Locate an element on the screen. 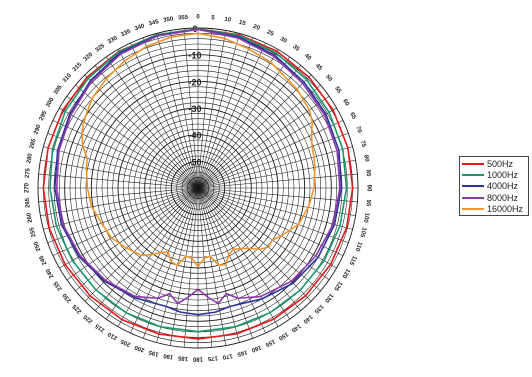  angle-tick-label: 50 is located at coordinates (328, 78).